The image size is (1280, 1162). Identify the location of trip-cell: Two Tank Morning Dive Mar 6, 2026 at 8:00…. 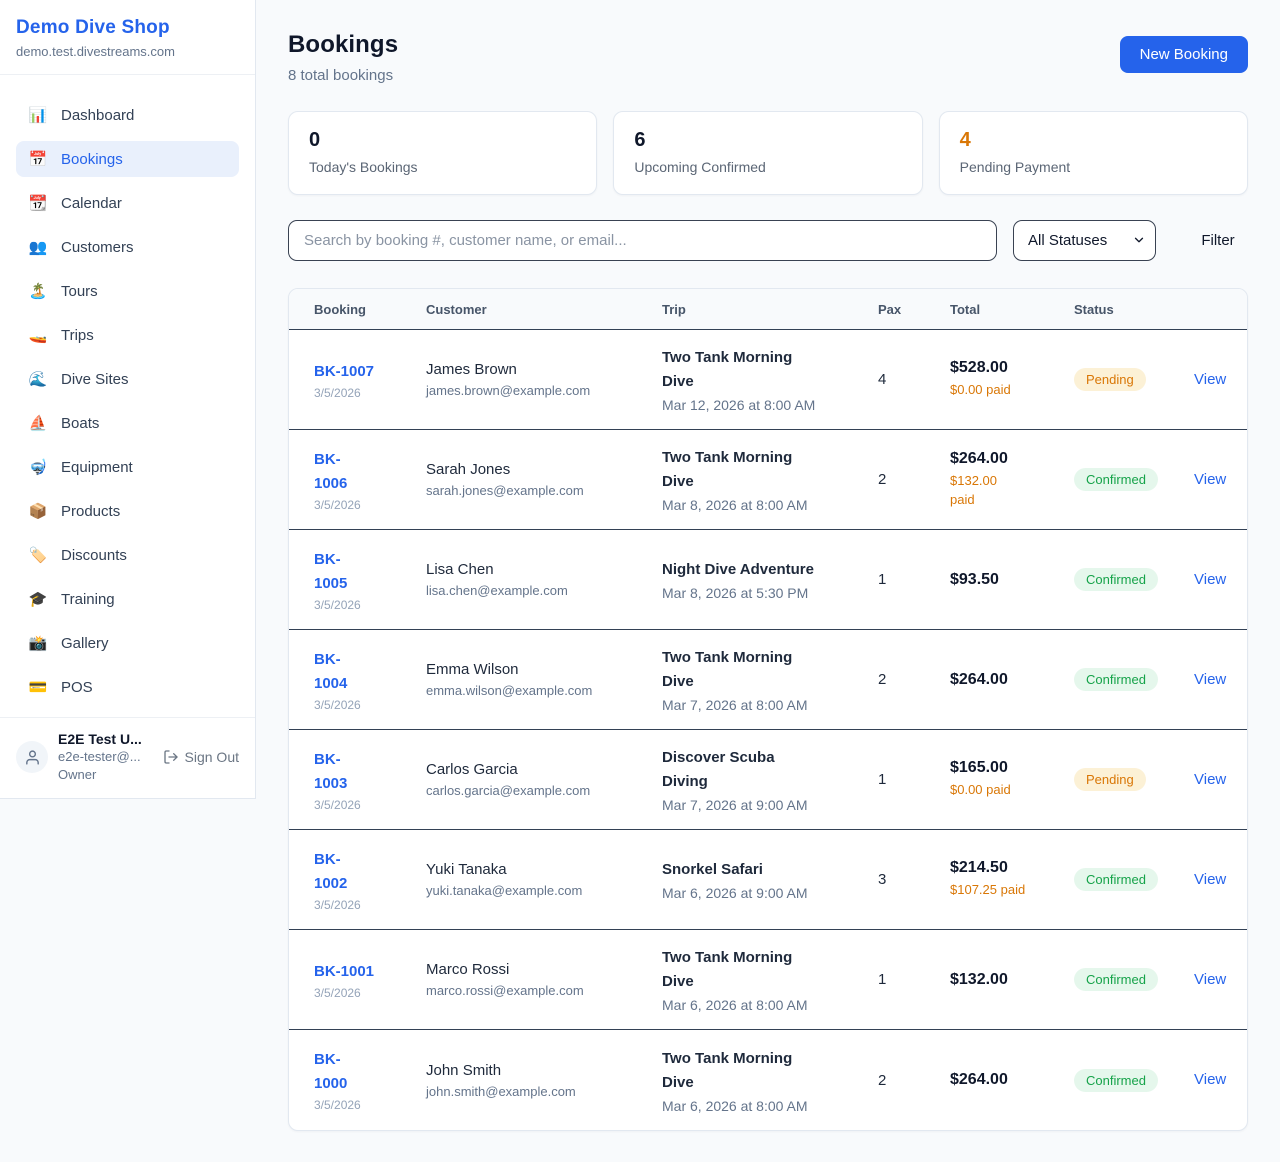
(770, 1080).